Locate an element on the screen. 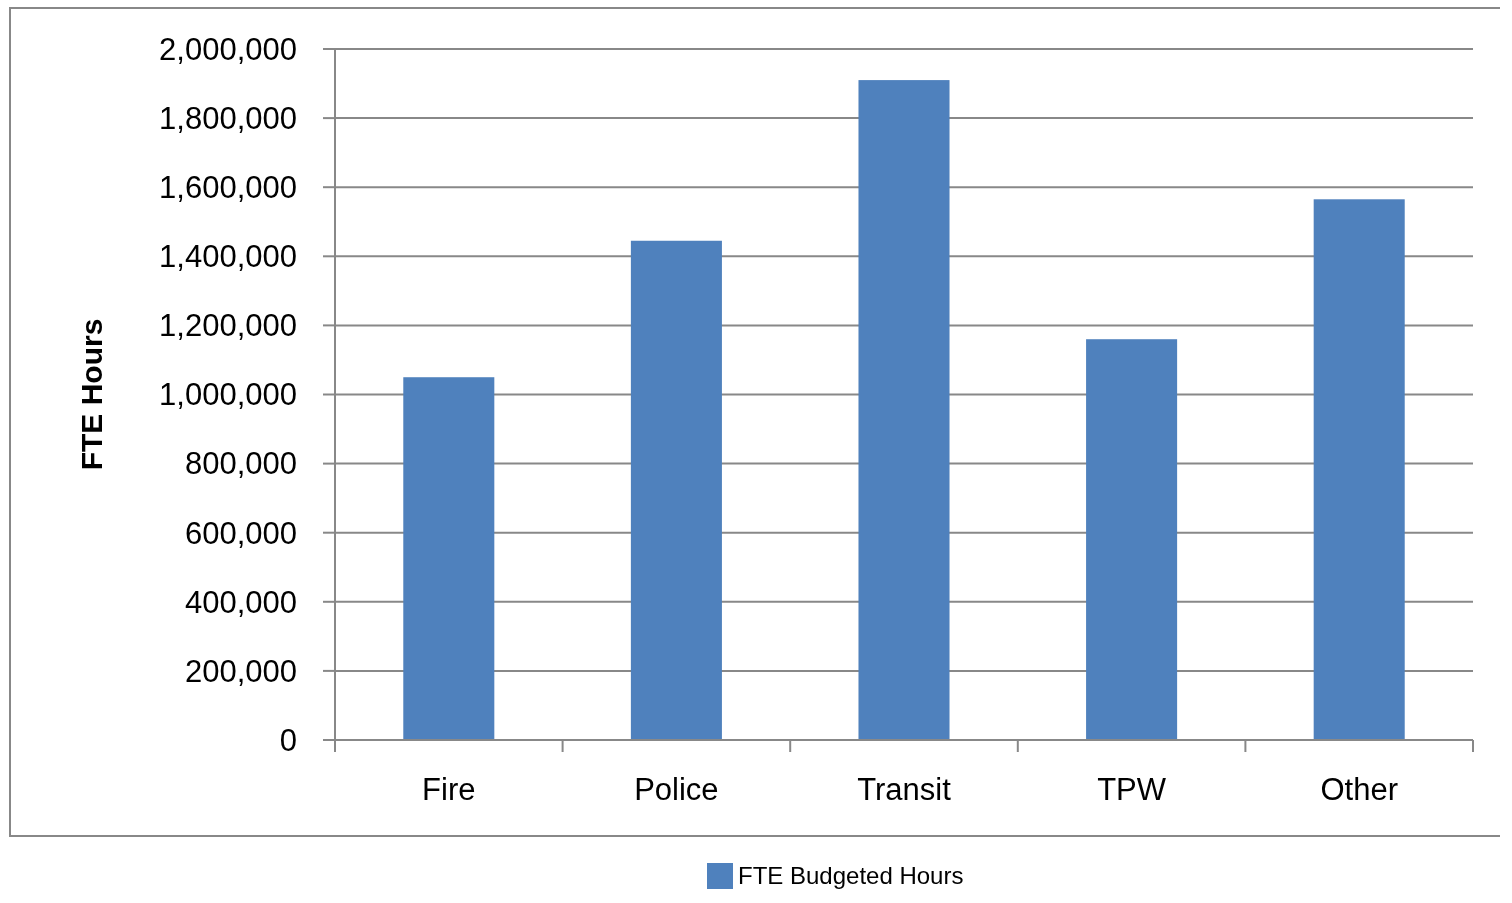  y-tick-label: 800,000 is located at coordinates (240, 464).